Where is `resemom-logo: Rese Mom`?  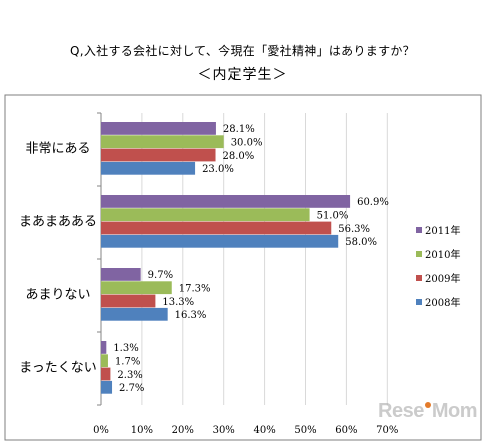 resemom-logo: Rese Mom is located at coordinates (427, 411).